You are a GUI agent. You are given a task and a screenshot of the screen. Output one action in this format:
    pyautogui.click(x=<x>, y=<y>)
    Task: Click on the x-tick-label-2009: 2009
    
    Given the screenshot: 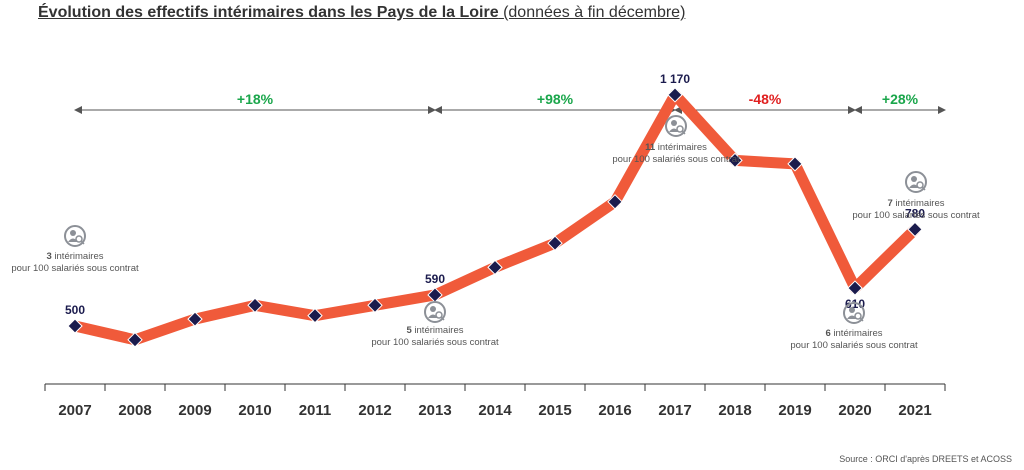 What is the action you would take?
    pyautogui.click(x=194, y=410)
    